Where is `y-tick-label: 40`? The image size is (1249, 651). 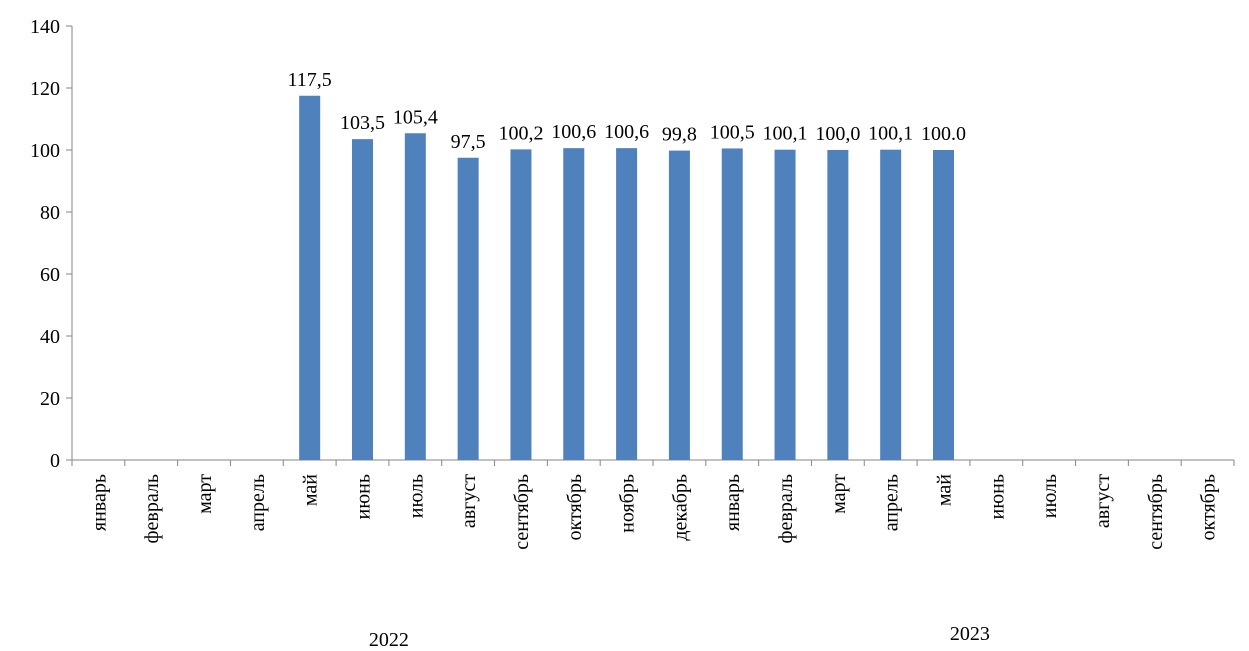
y-tick-label: 40 is located at coordinates (50, 337).